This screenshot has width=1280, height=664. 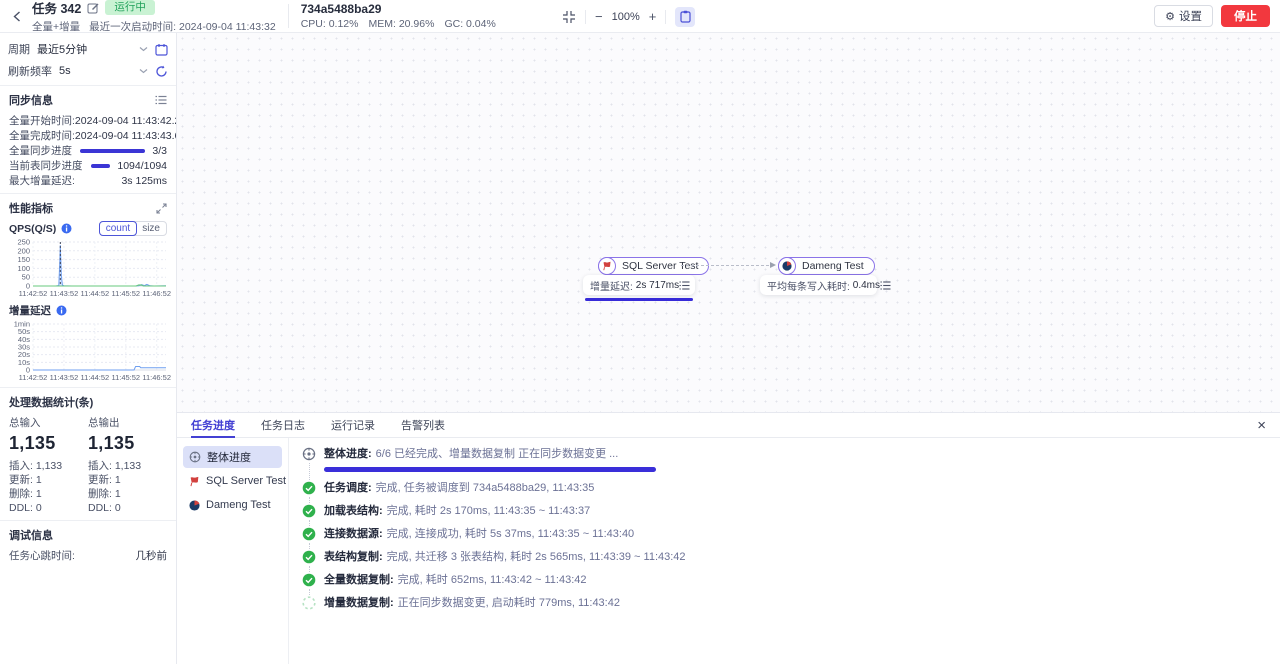 What do you see at coordinates (639, 299) in the screenshot?
I see `source-progress-bar` at bounding box center [639, 299].